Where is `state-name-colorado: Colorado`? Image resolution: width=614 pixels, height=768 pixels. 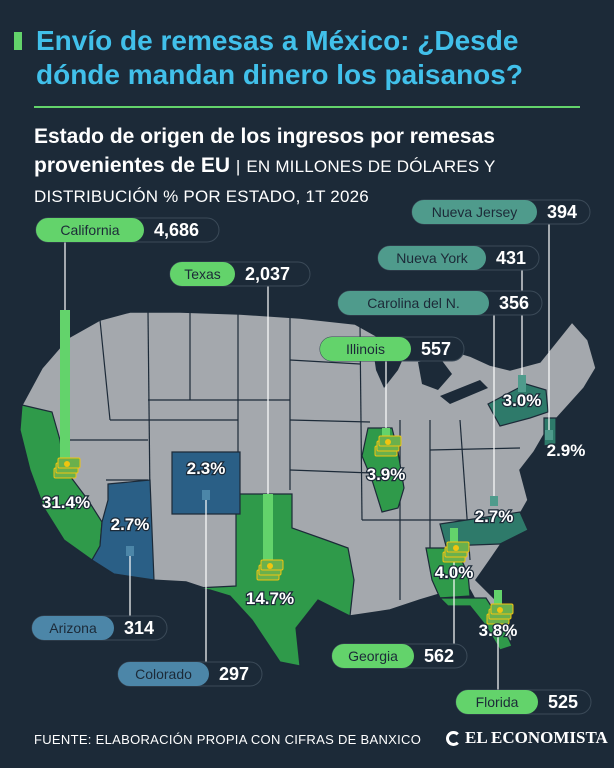
state-name-colorado: Colorado is located at coordinates (163, 674).